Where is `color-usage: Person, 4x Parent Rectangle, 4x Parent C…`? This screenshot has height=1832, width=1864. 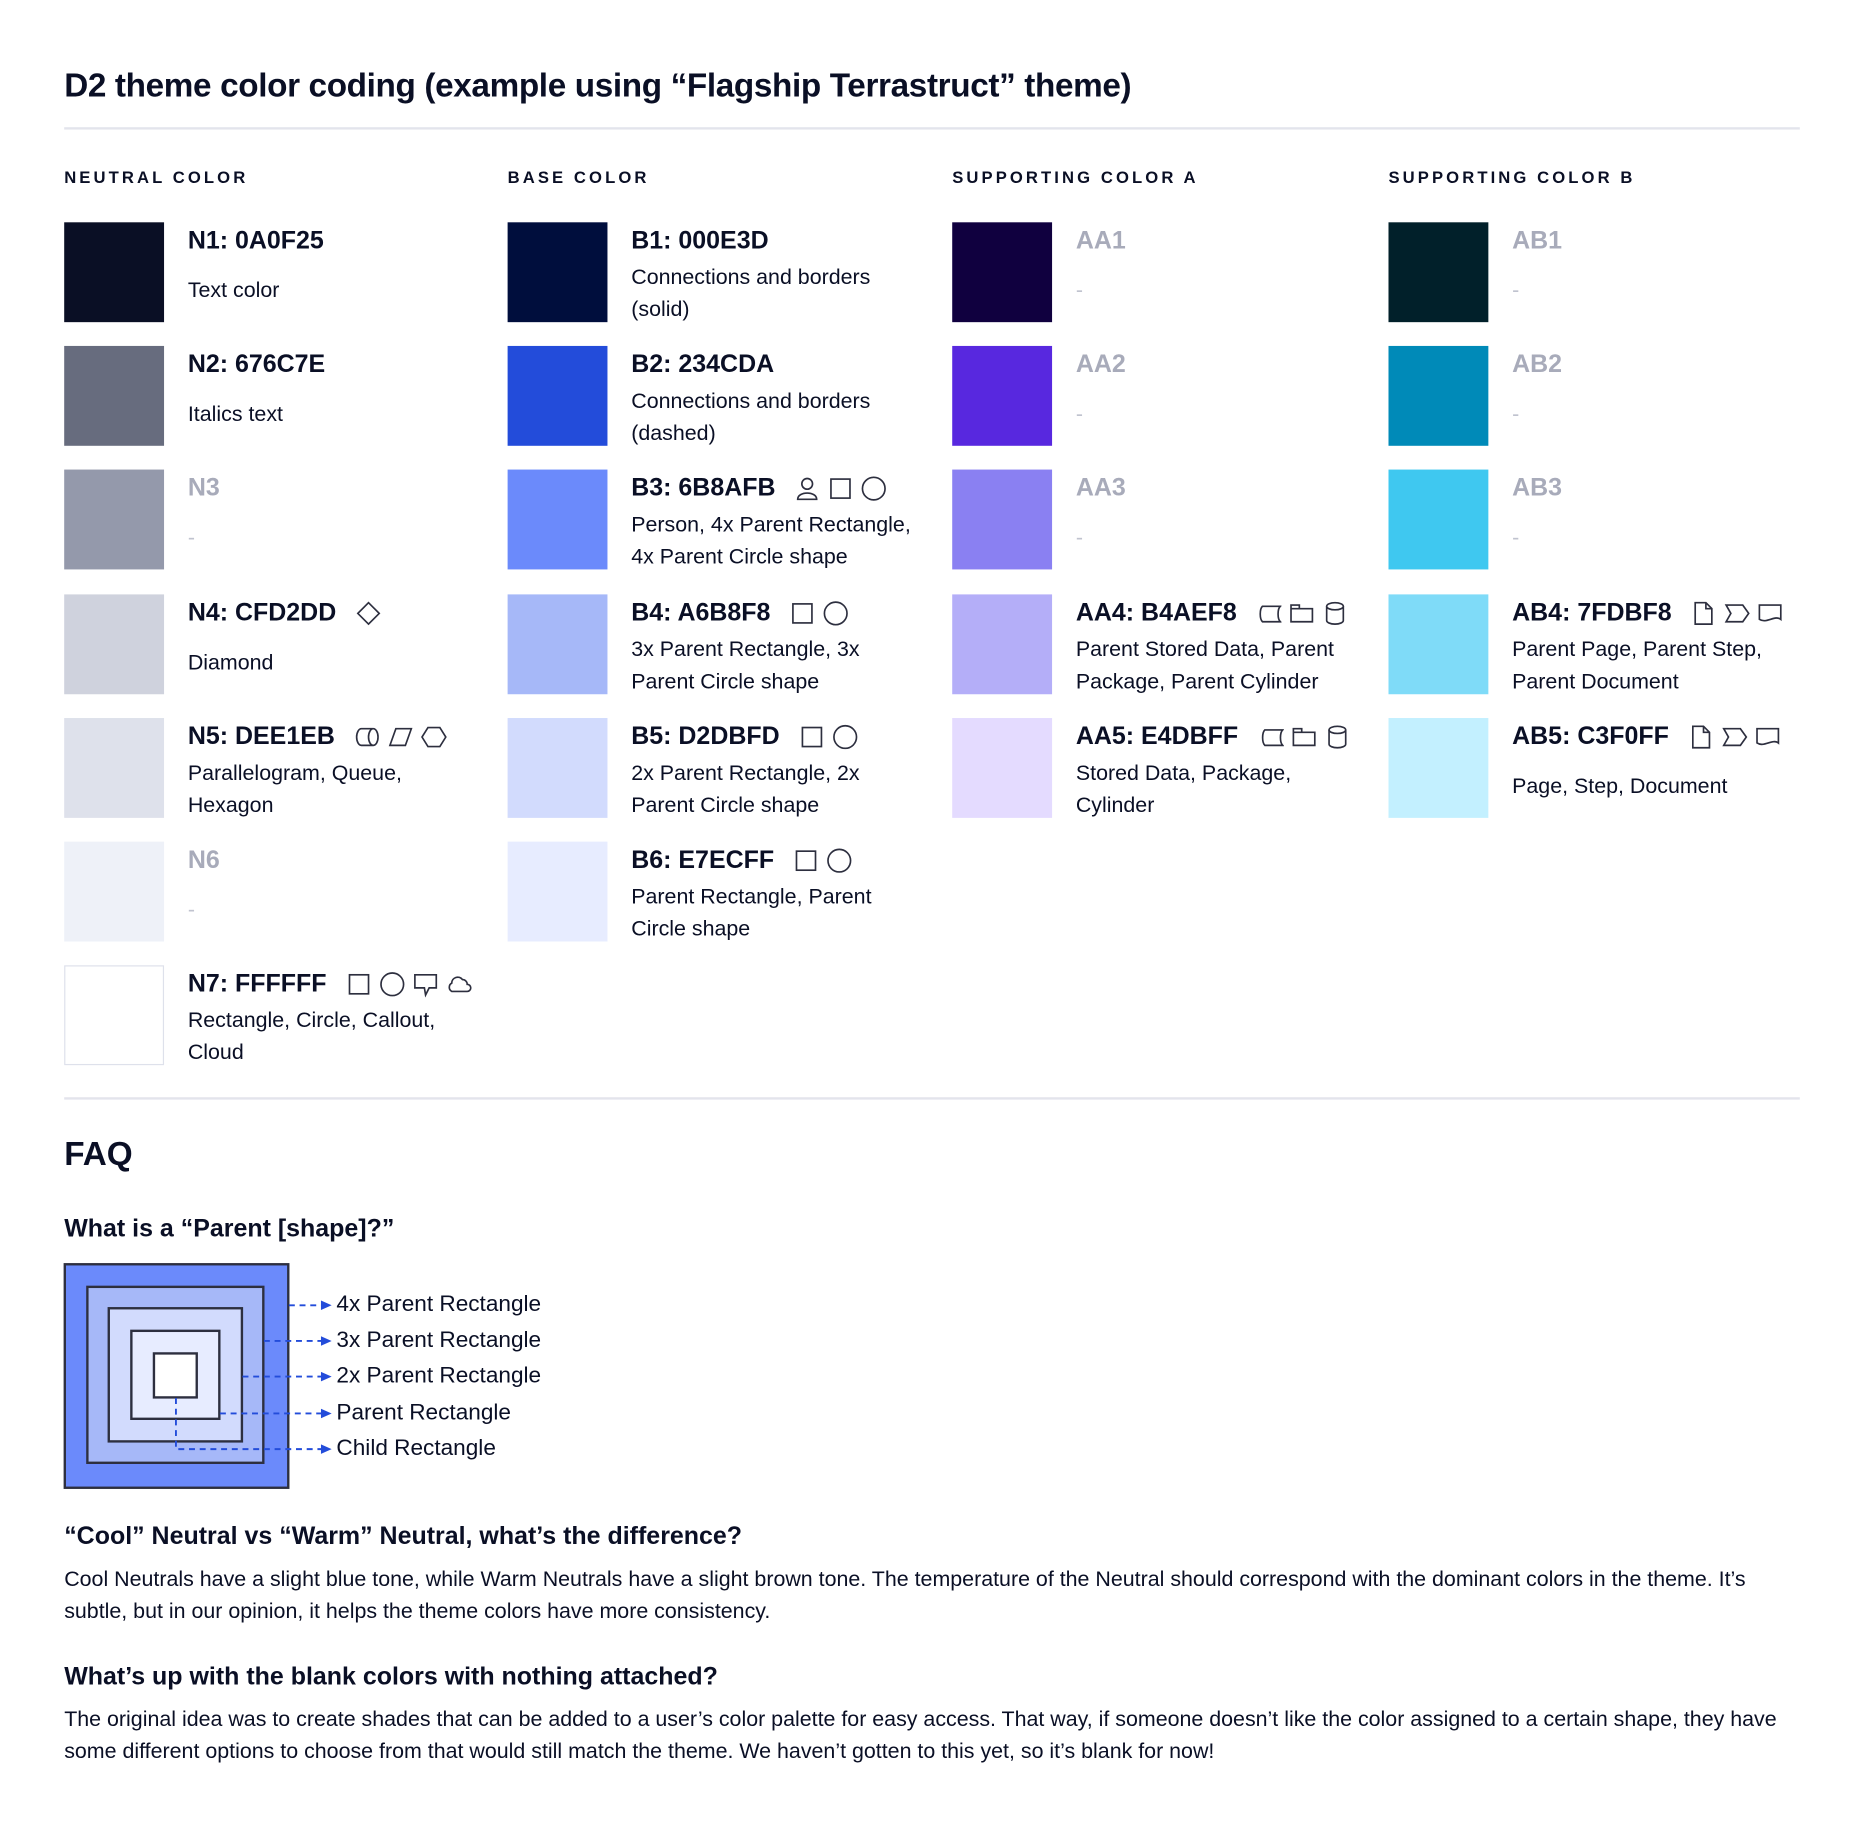
color-usage: Person, 4x Parent Rectangle, 4x Parent C… is located at coordinates (771, 540).